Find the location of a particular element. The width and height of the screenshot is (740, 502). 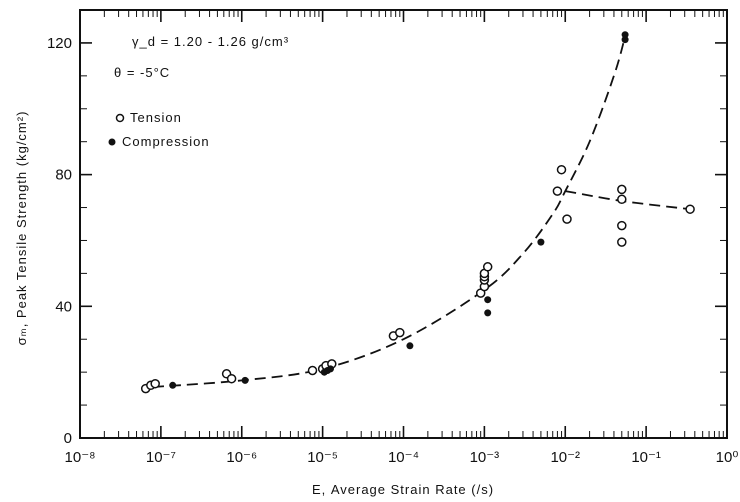

y-tick-label: 80 is located at coordinates (63, 175).